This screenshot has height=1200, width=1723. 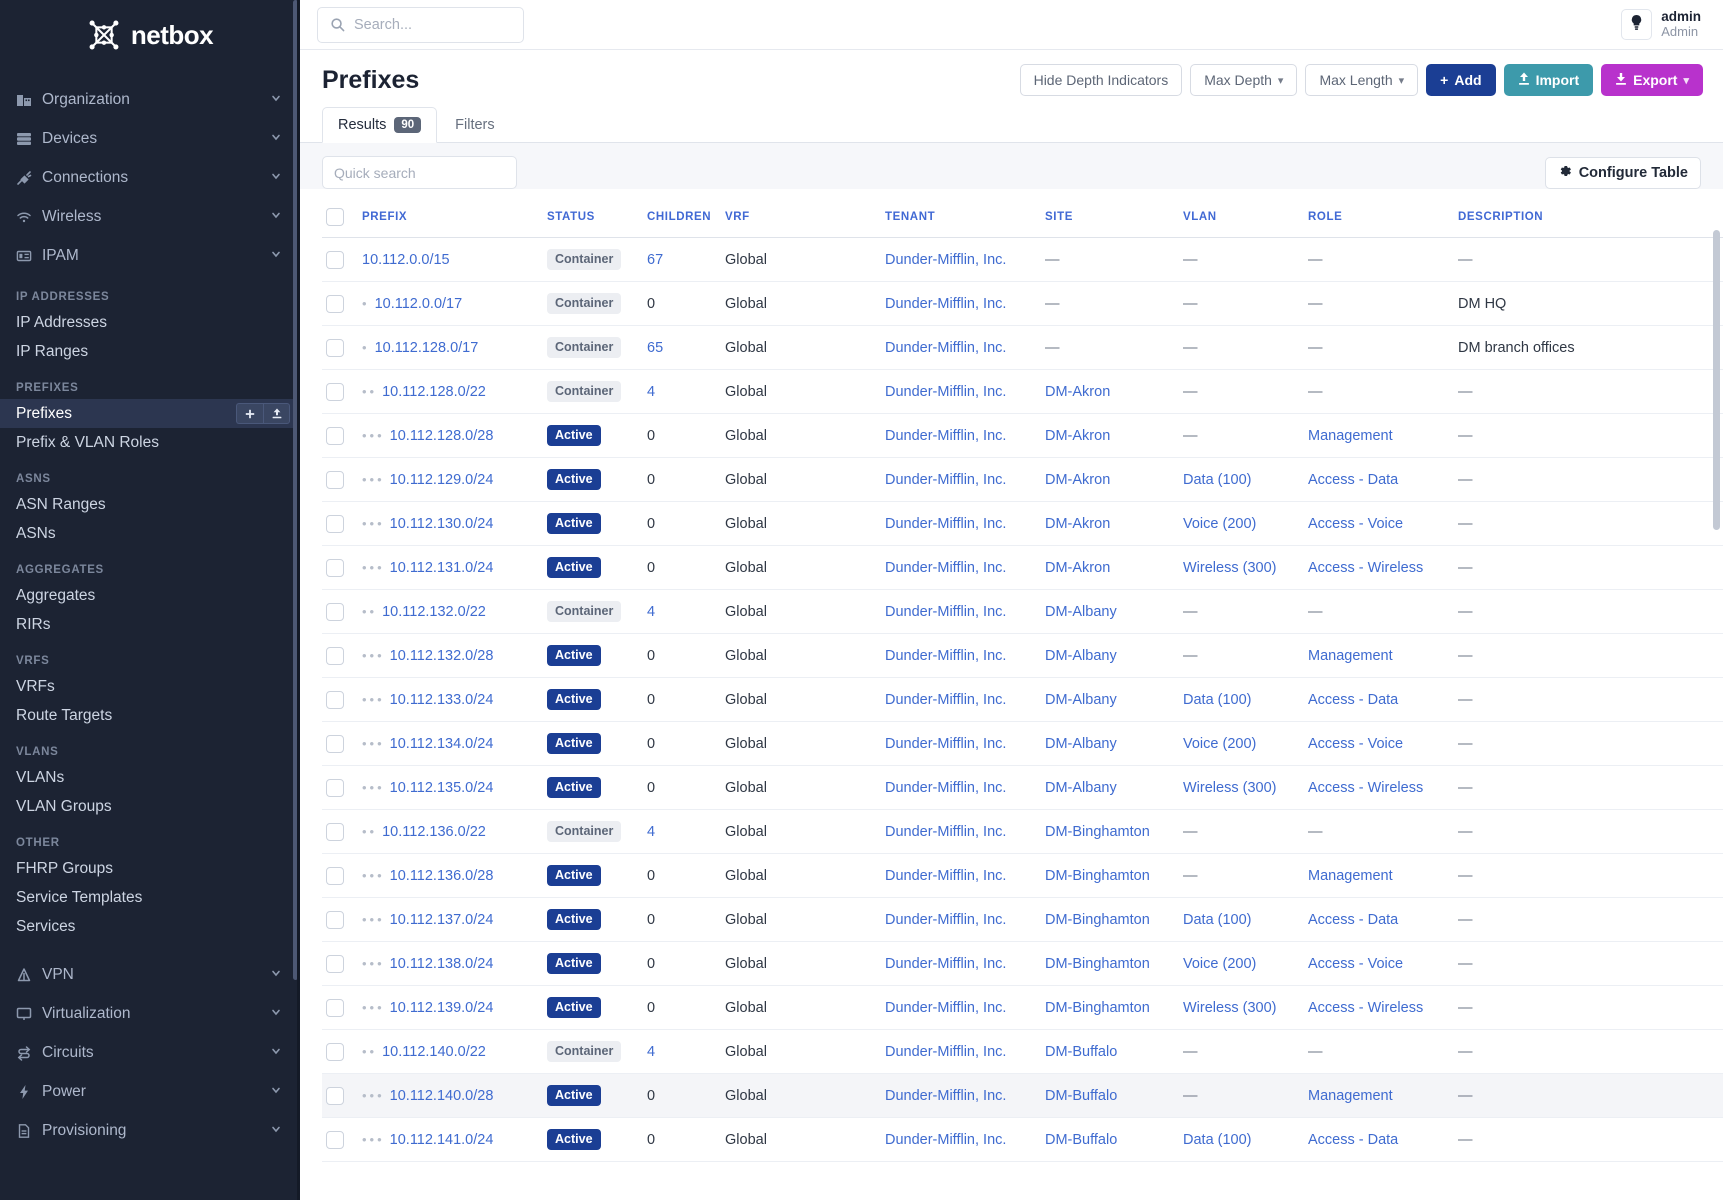 What do you see at coordinates (380, 125) in the screenshot?
I see `tab-results: Results 90` at bounding box center [380, 125].